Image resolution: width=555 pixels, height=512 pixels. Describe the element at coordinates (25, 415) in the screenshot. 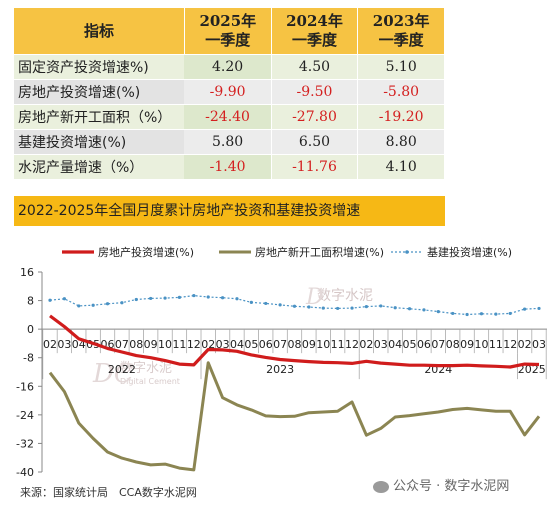

I see `y-tick-label: -24` at that location.